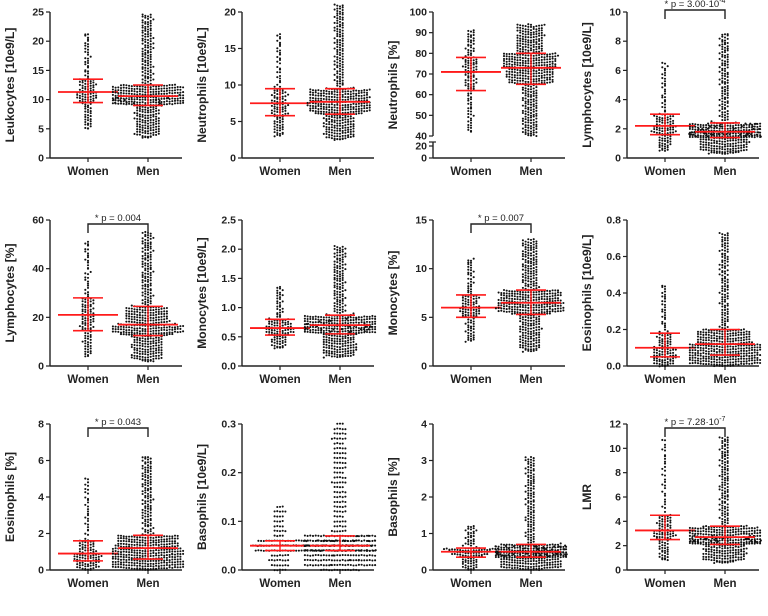 This screenshot has width=768, height=616. What do you see at coordinates (228, 221) in the screenshot?
I see `y-tick-label: 2.5` at bounding box center [228, 221].